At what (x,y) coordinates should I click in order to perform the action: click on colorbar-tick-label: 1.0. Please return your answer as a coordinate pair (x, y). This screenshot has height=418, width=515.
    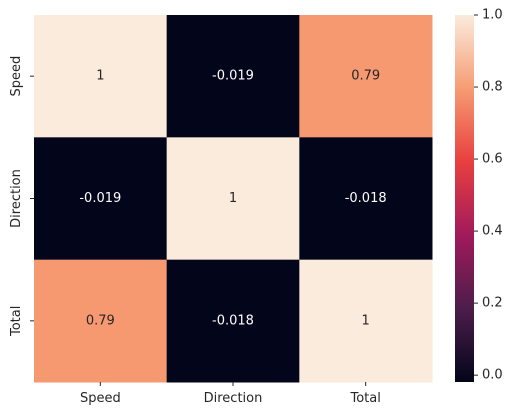
    Looking at the image, I should click on (492, 15).